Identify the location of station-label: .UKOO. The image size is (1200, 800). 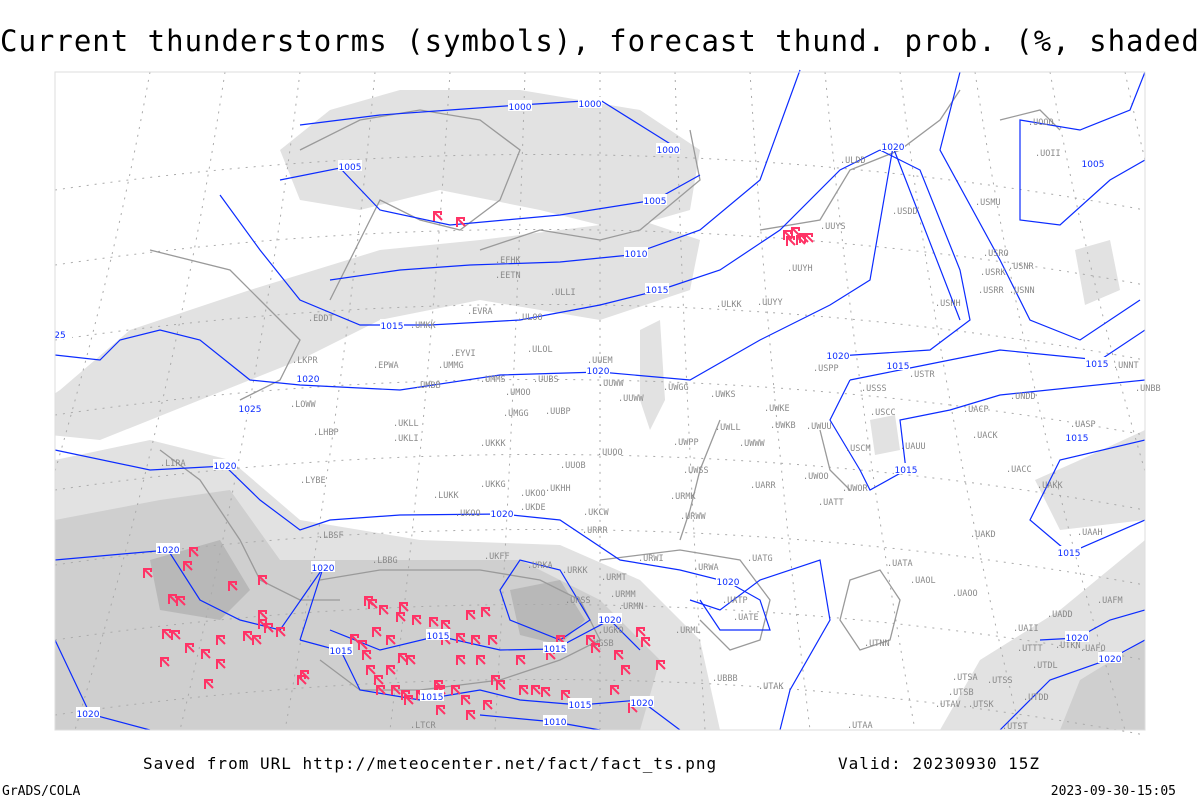
(468, 514).